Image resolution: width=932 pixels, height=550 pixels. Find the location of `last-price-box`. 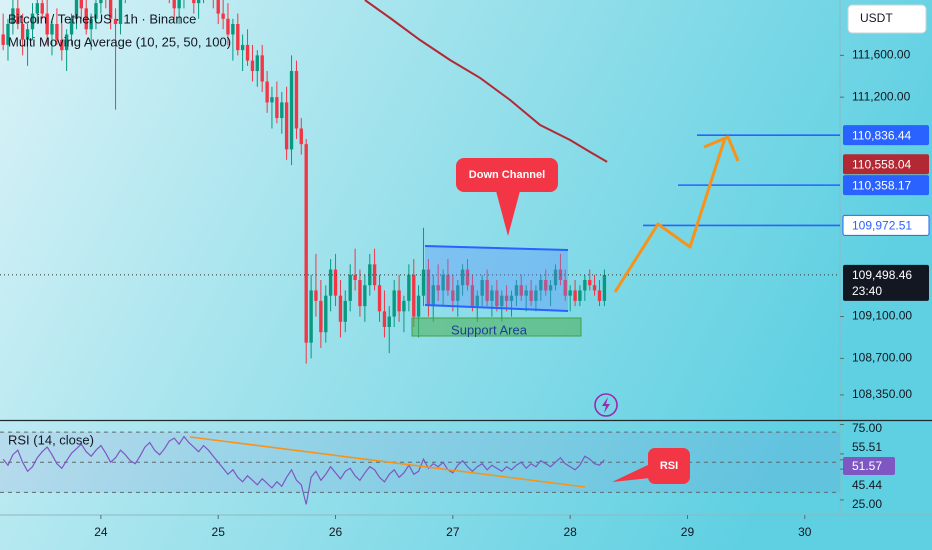

last-price-box is located at coordinates (886, 282).